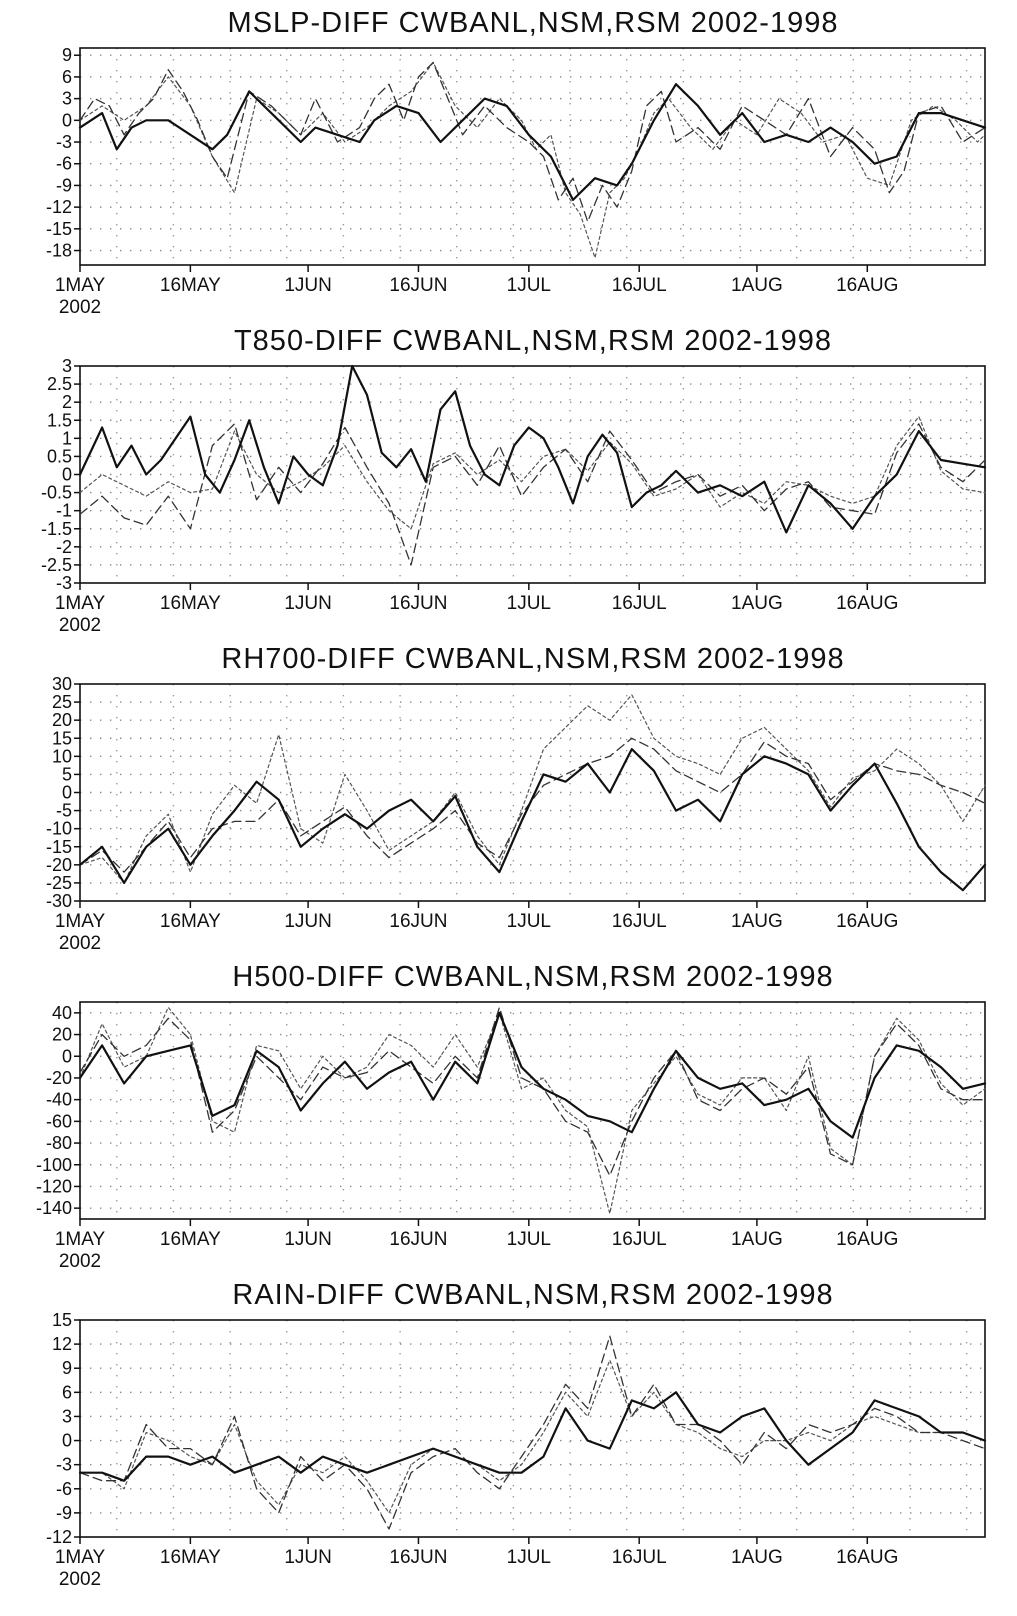 This screenshot has width=1017, height=1616. What do you see at coordinates (532, 977) in the screenshot?
I see `chart-title: H500-DIFF CWBANL,NSM,RSM 2002-1998` at bounding box center [532, 977].